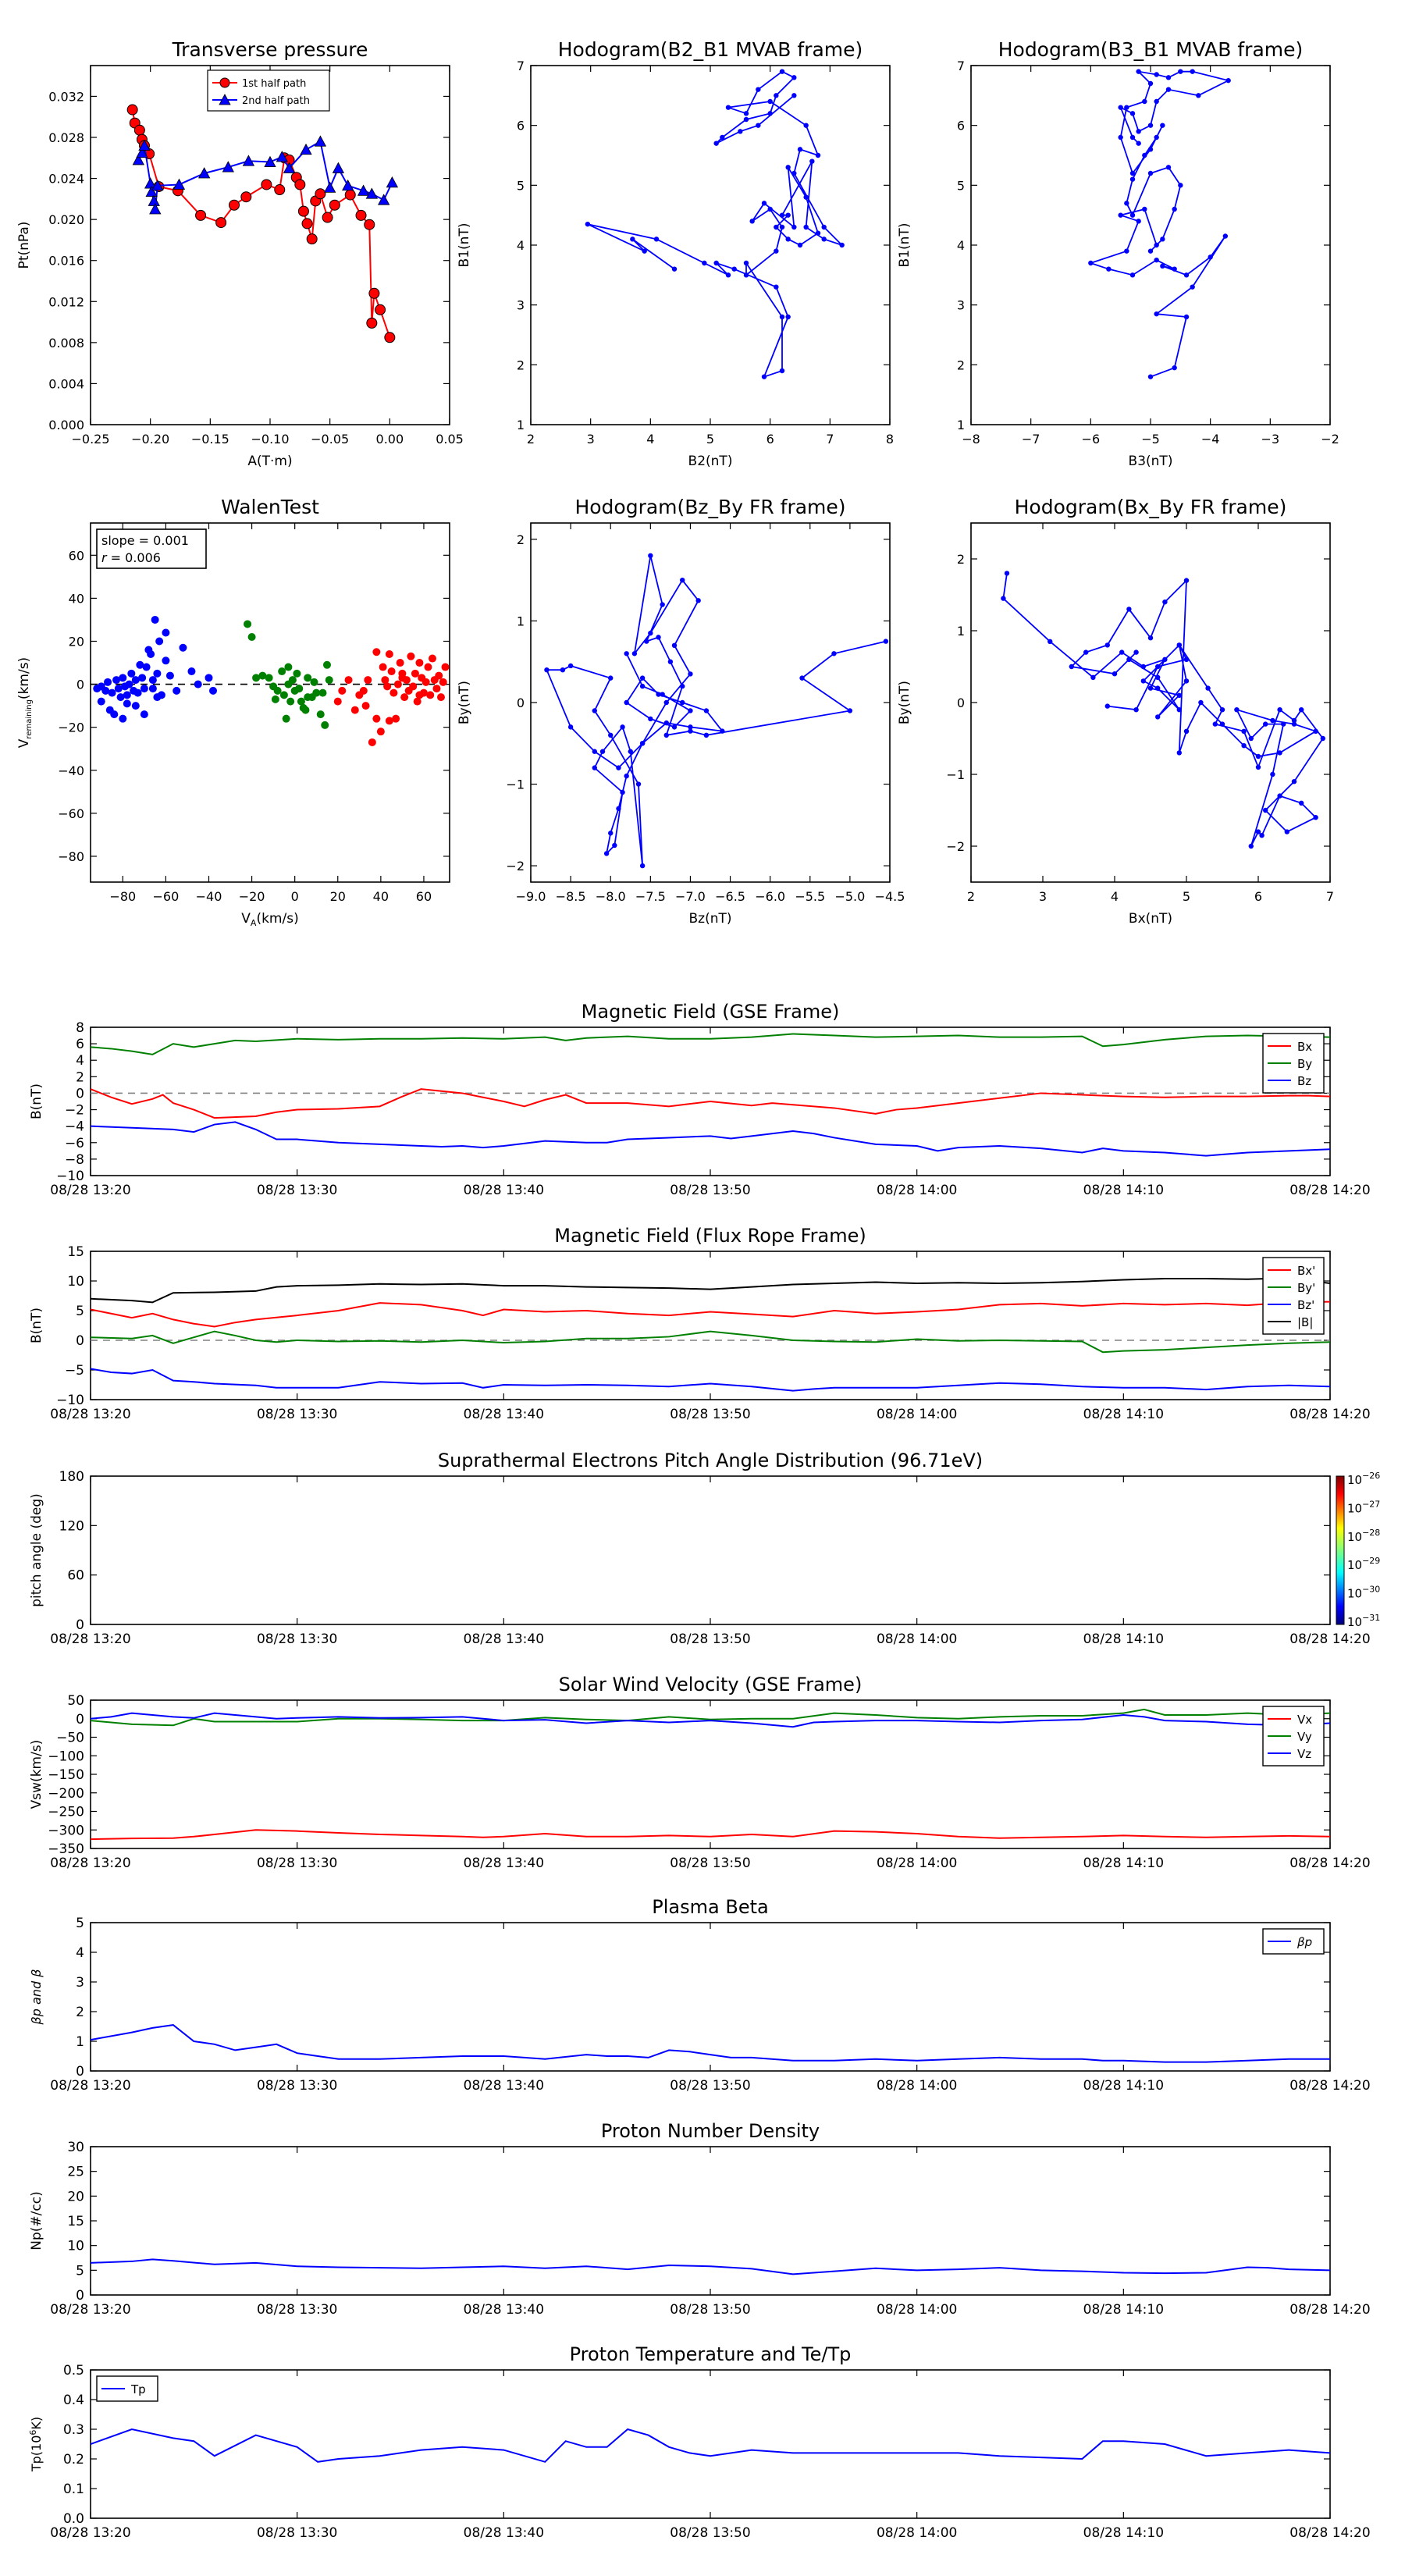  I want to click on y-tick-label: −100, so click(66, 1757).